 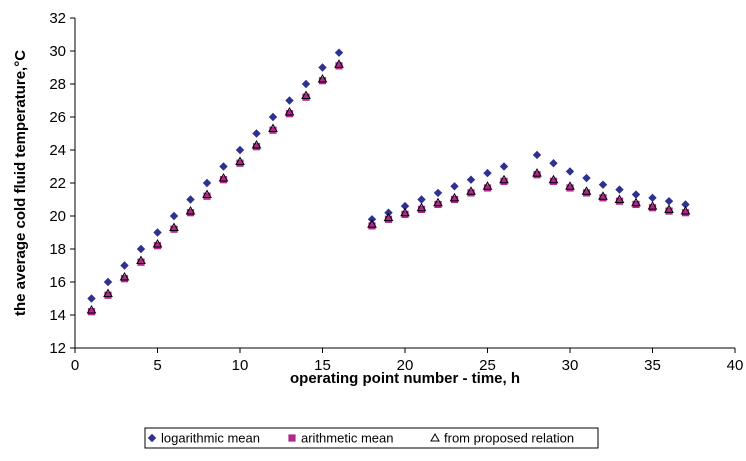 I want to click on x-axis-title: operating point number - time, h, so click(x=405, y=378).